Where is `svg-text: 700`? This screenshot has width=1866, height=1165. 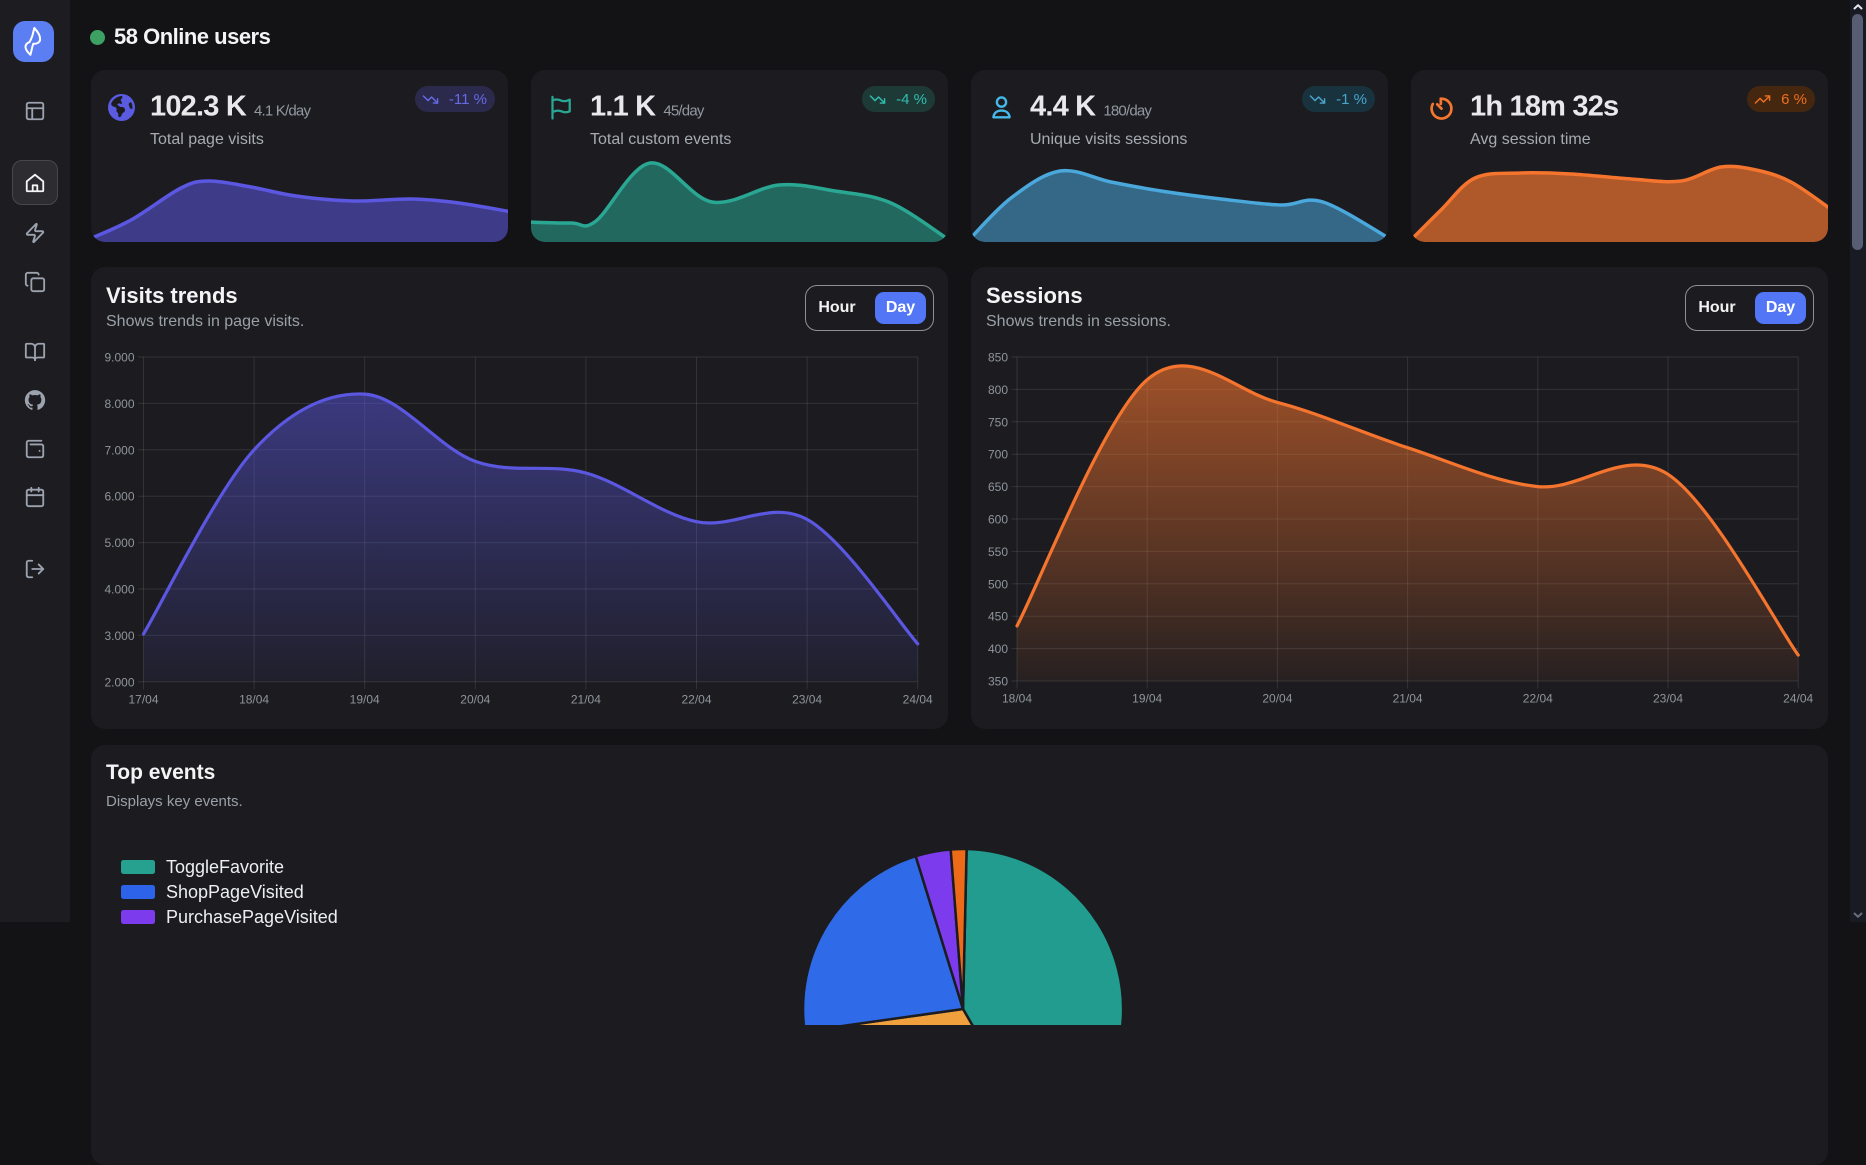
svg-text: 700 is located at coordinates (998, 455).